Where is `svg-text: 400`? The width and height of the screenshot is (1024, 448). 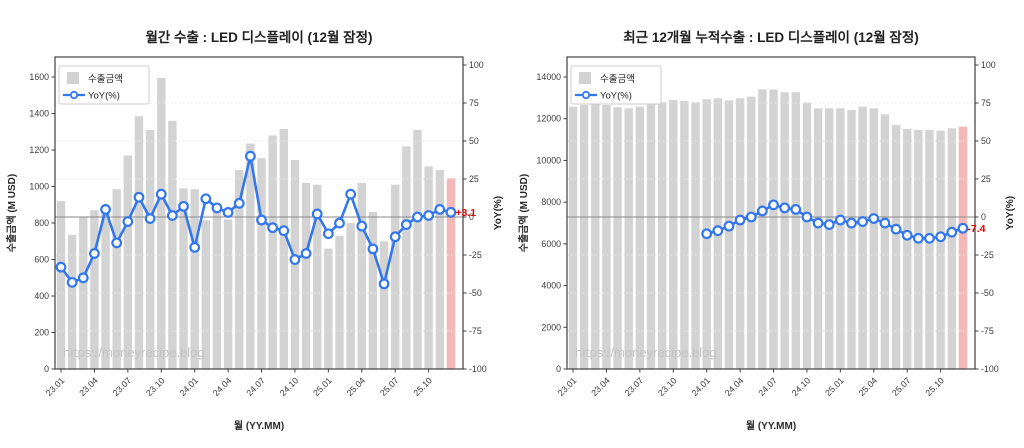
svg-text: 400 is located at coordinates (41, 296).